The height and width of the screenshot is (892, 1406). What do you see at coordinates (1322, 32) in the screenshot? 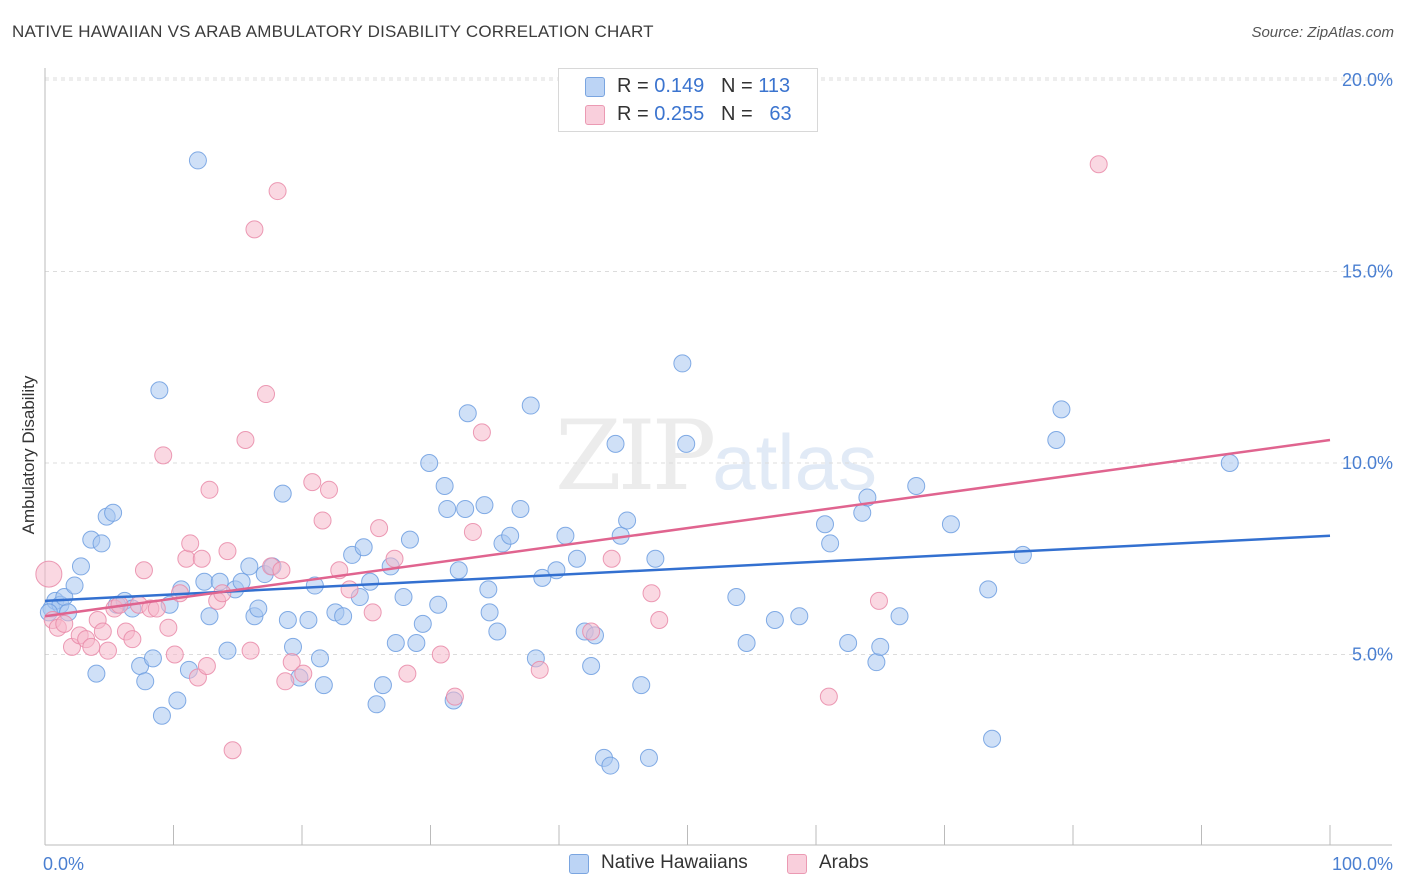
I see `source-label: Source: ZipAtlas.com` at bounding box center [1322, 32].